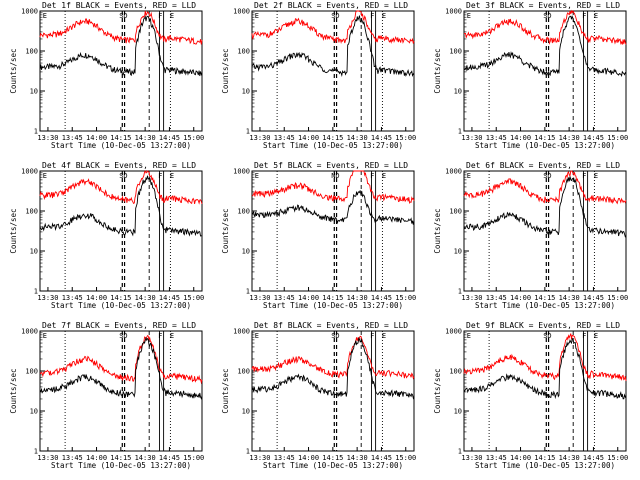  Describe the element at coordinates (13, 390) in the screenshot. I see `y-axis-label: Counts/sec` at that location.